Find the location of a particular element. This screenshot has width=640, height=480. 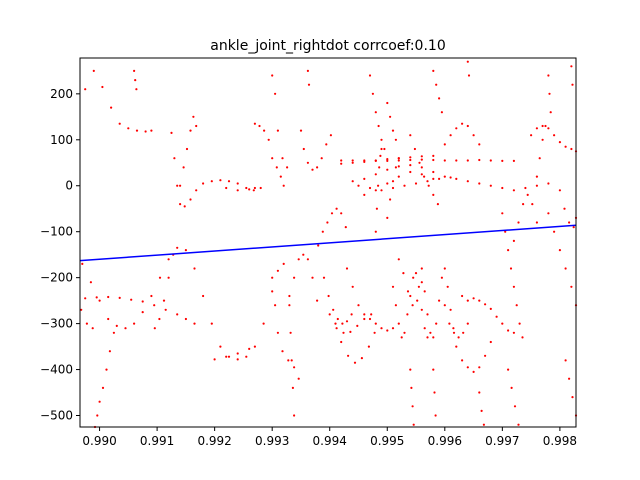

x-tick-label: 0.996 is located at coordinates (445, 441).